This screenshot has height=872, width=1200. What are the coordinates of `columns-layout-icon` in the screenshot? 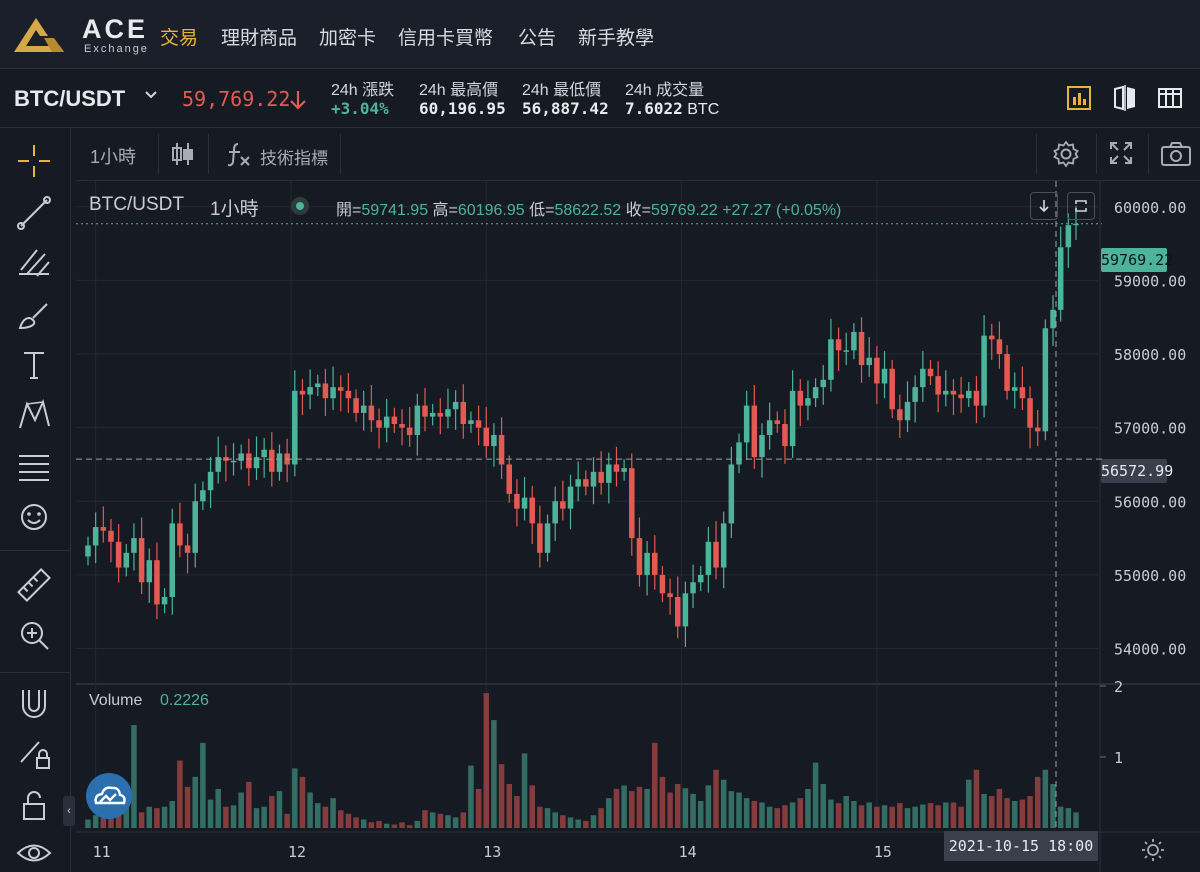 It's located at (1170, 98).